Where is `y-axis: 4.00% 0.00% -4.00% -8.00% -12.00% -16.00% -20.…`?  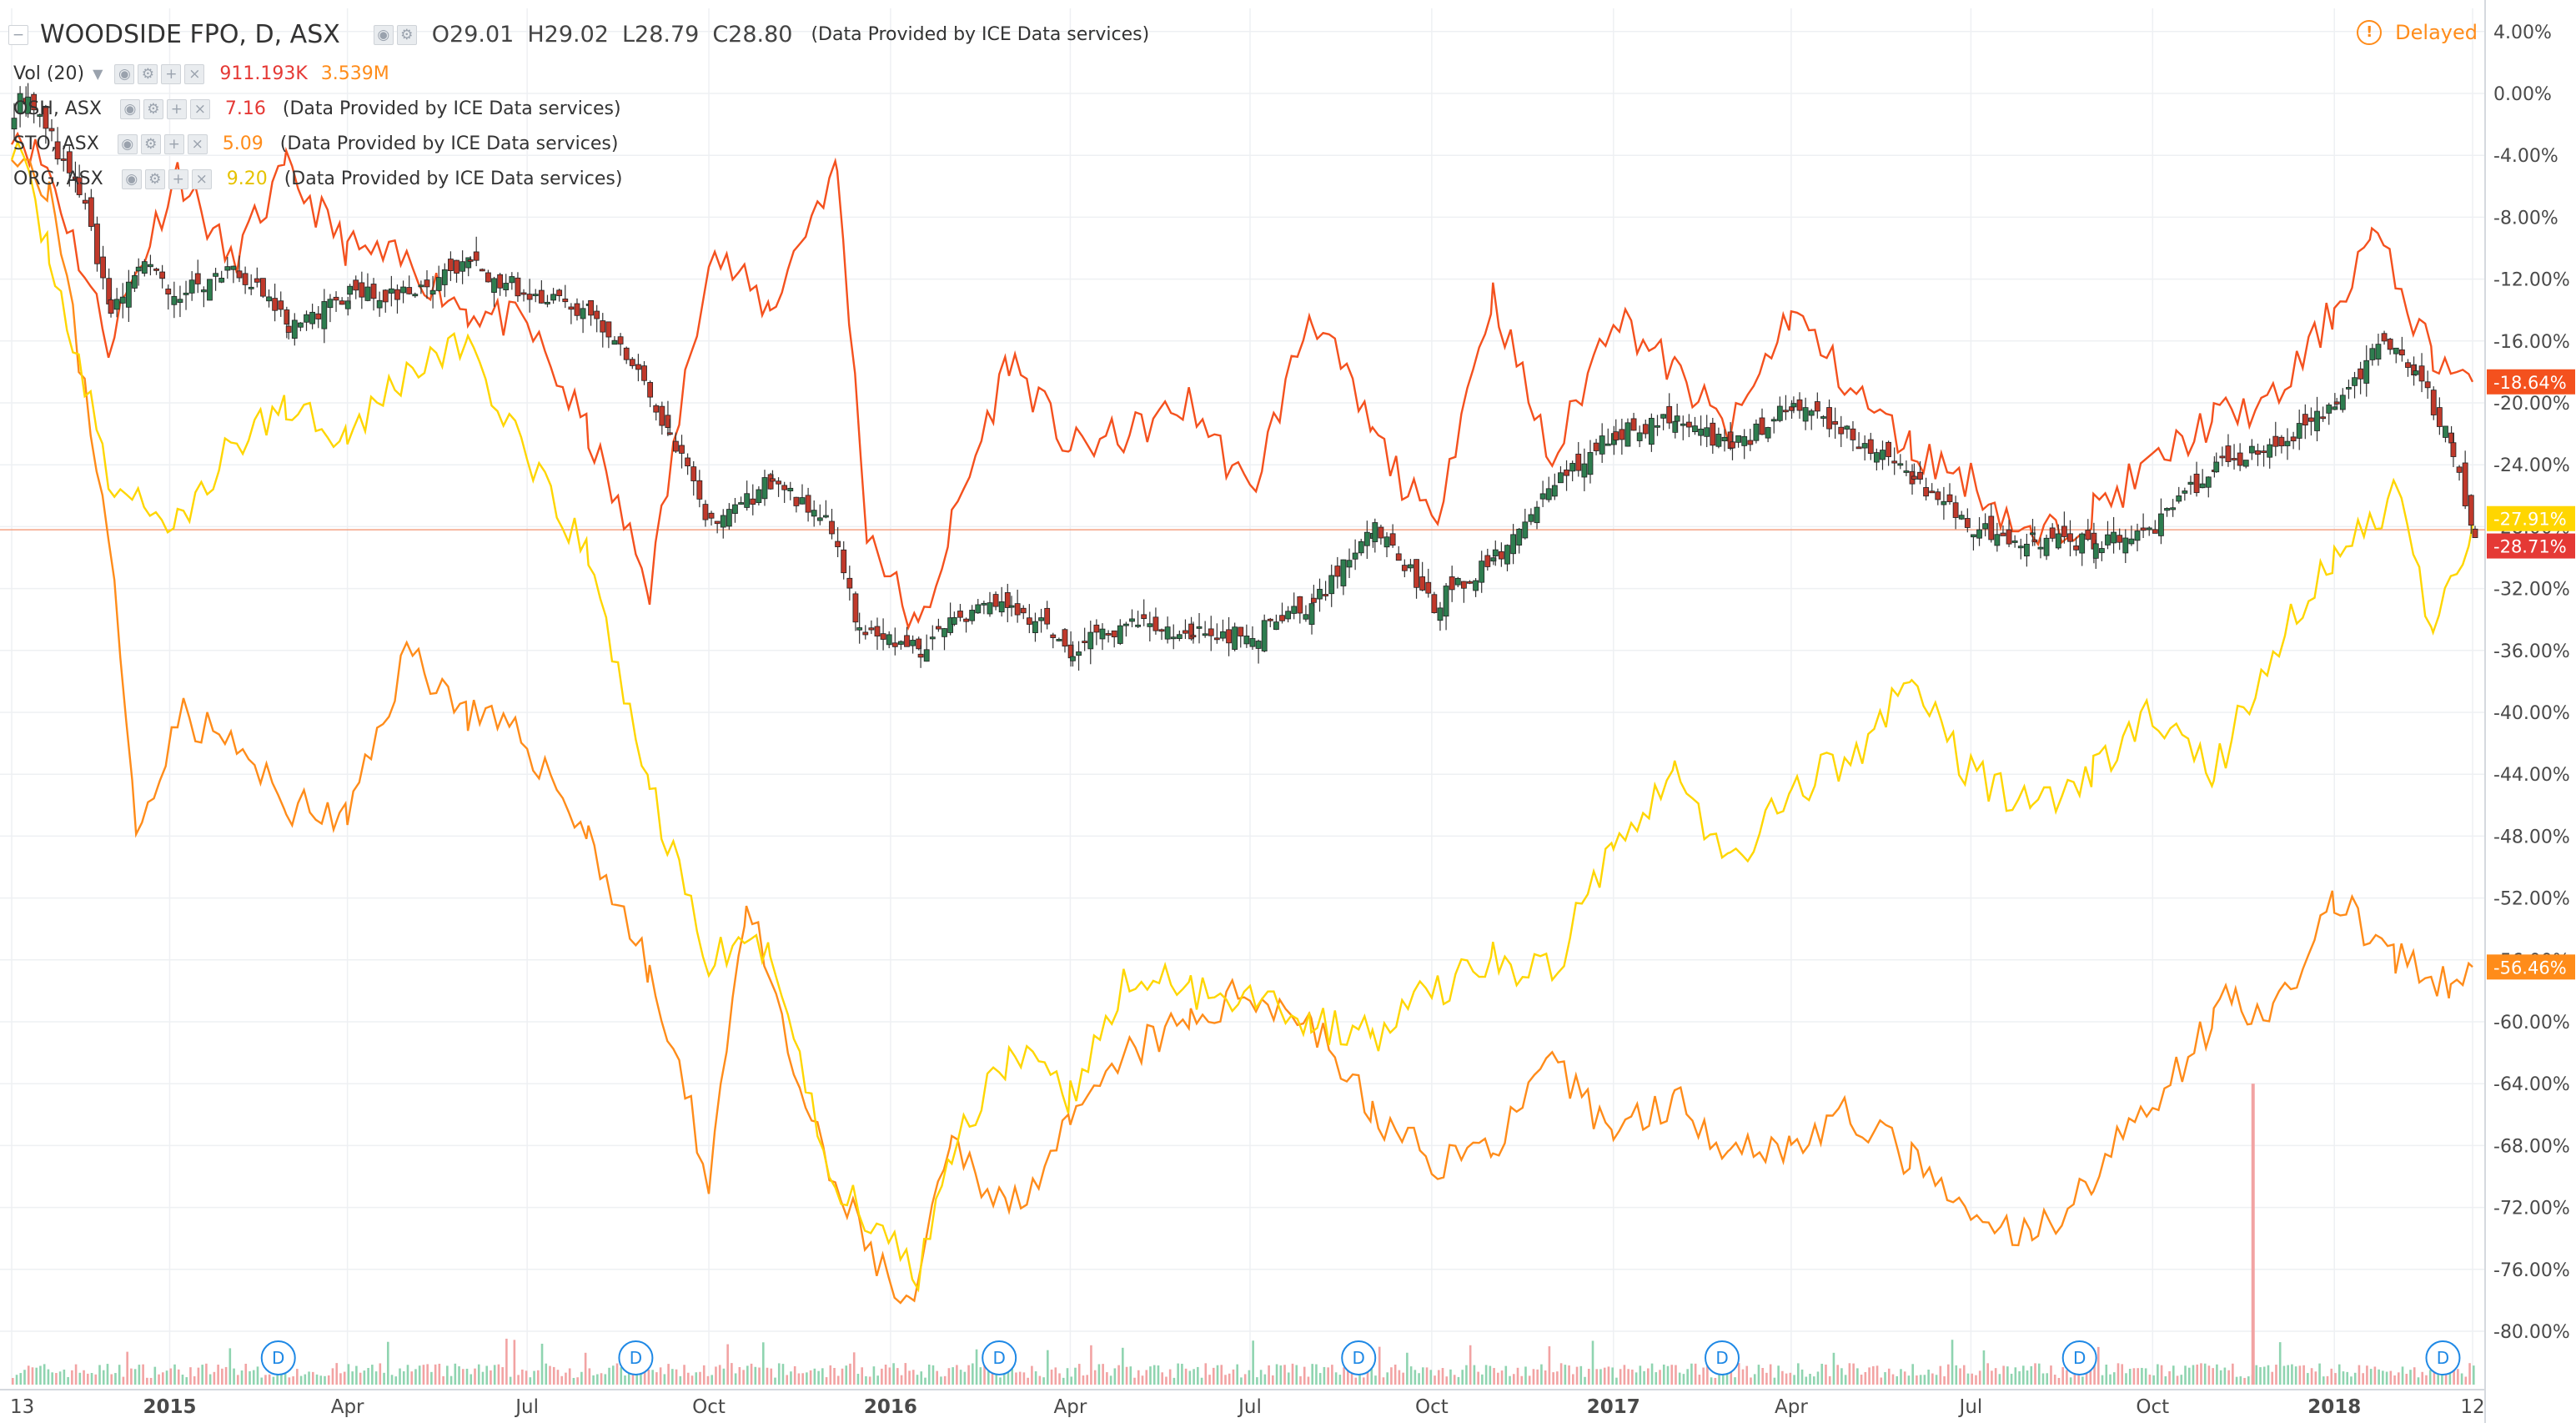
y-axis: 4.00% 0.00% -4.00% -8.00% -12.00% -16.00% -20.… is located at coordinates (2531, 683).